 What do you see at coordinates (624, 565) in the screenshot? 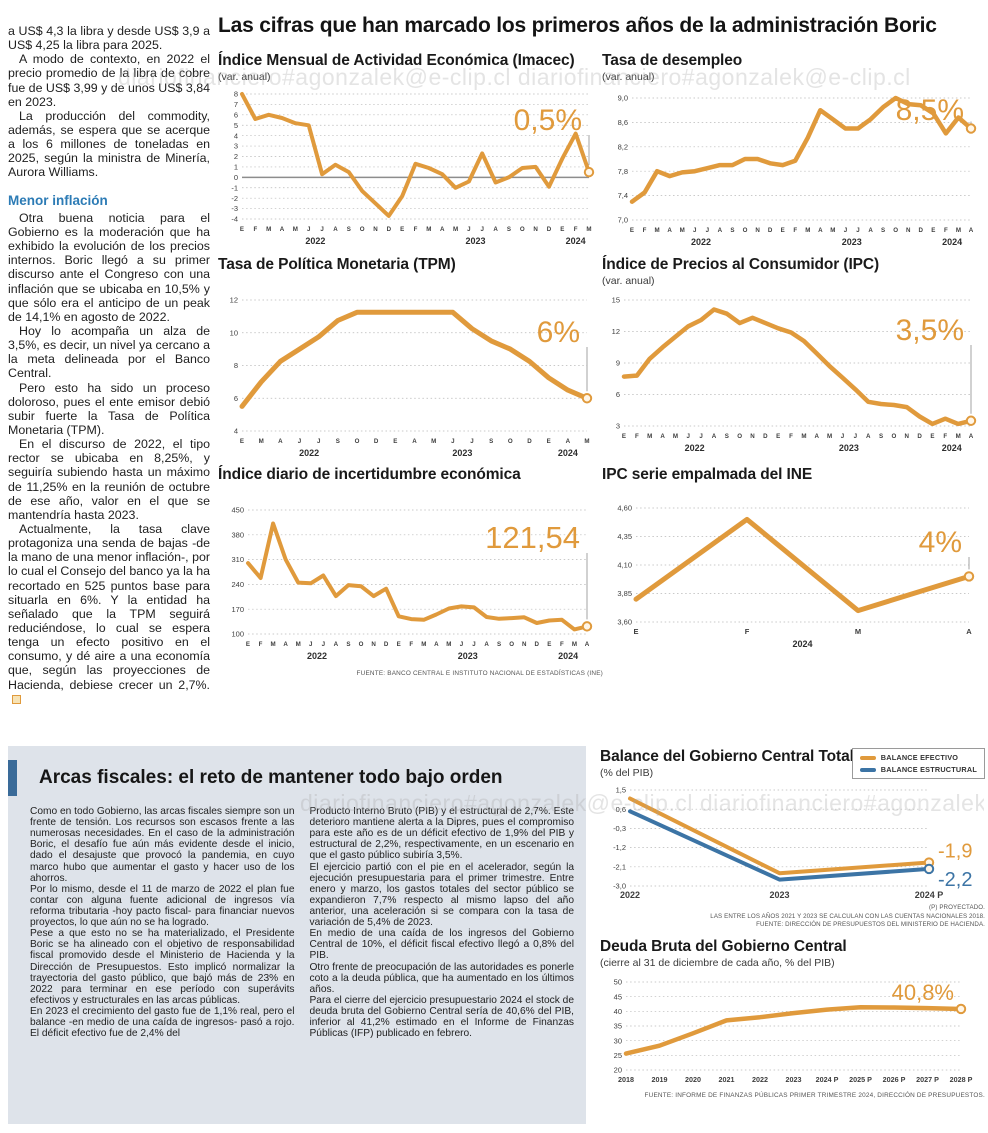
I see `svg-text: 4,10` at bounding box center [624, 565].